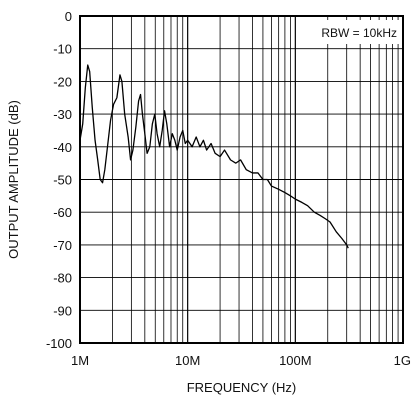 The height and width of the screenshot is (400, 413). Describe the element at coordinates (62, 147) in the screenshot. I see `y-tick-label: -40` at that location.